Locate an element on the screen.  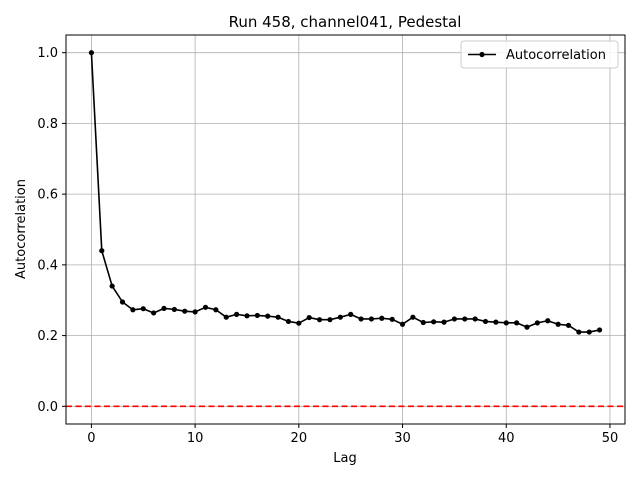
x-tick-label: 10 is located at coordinates (195, 438).